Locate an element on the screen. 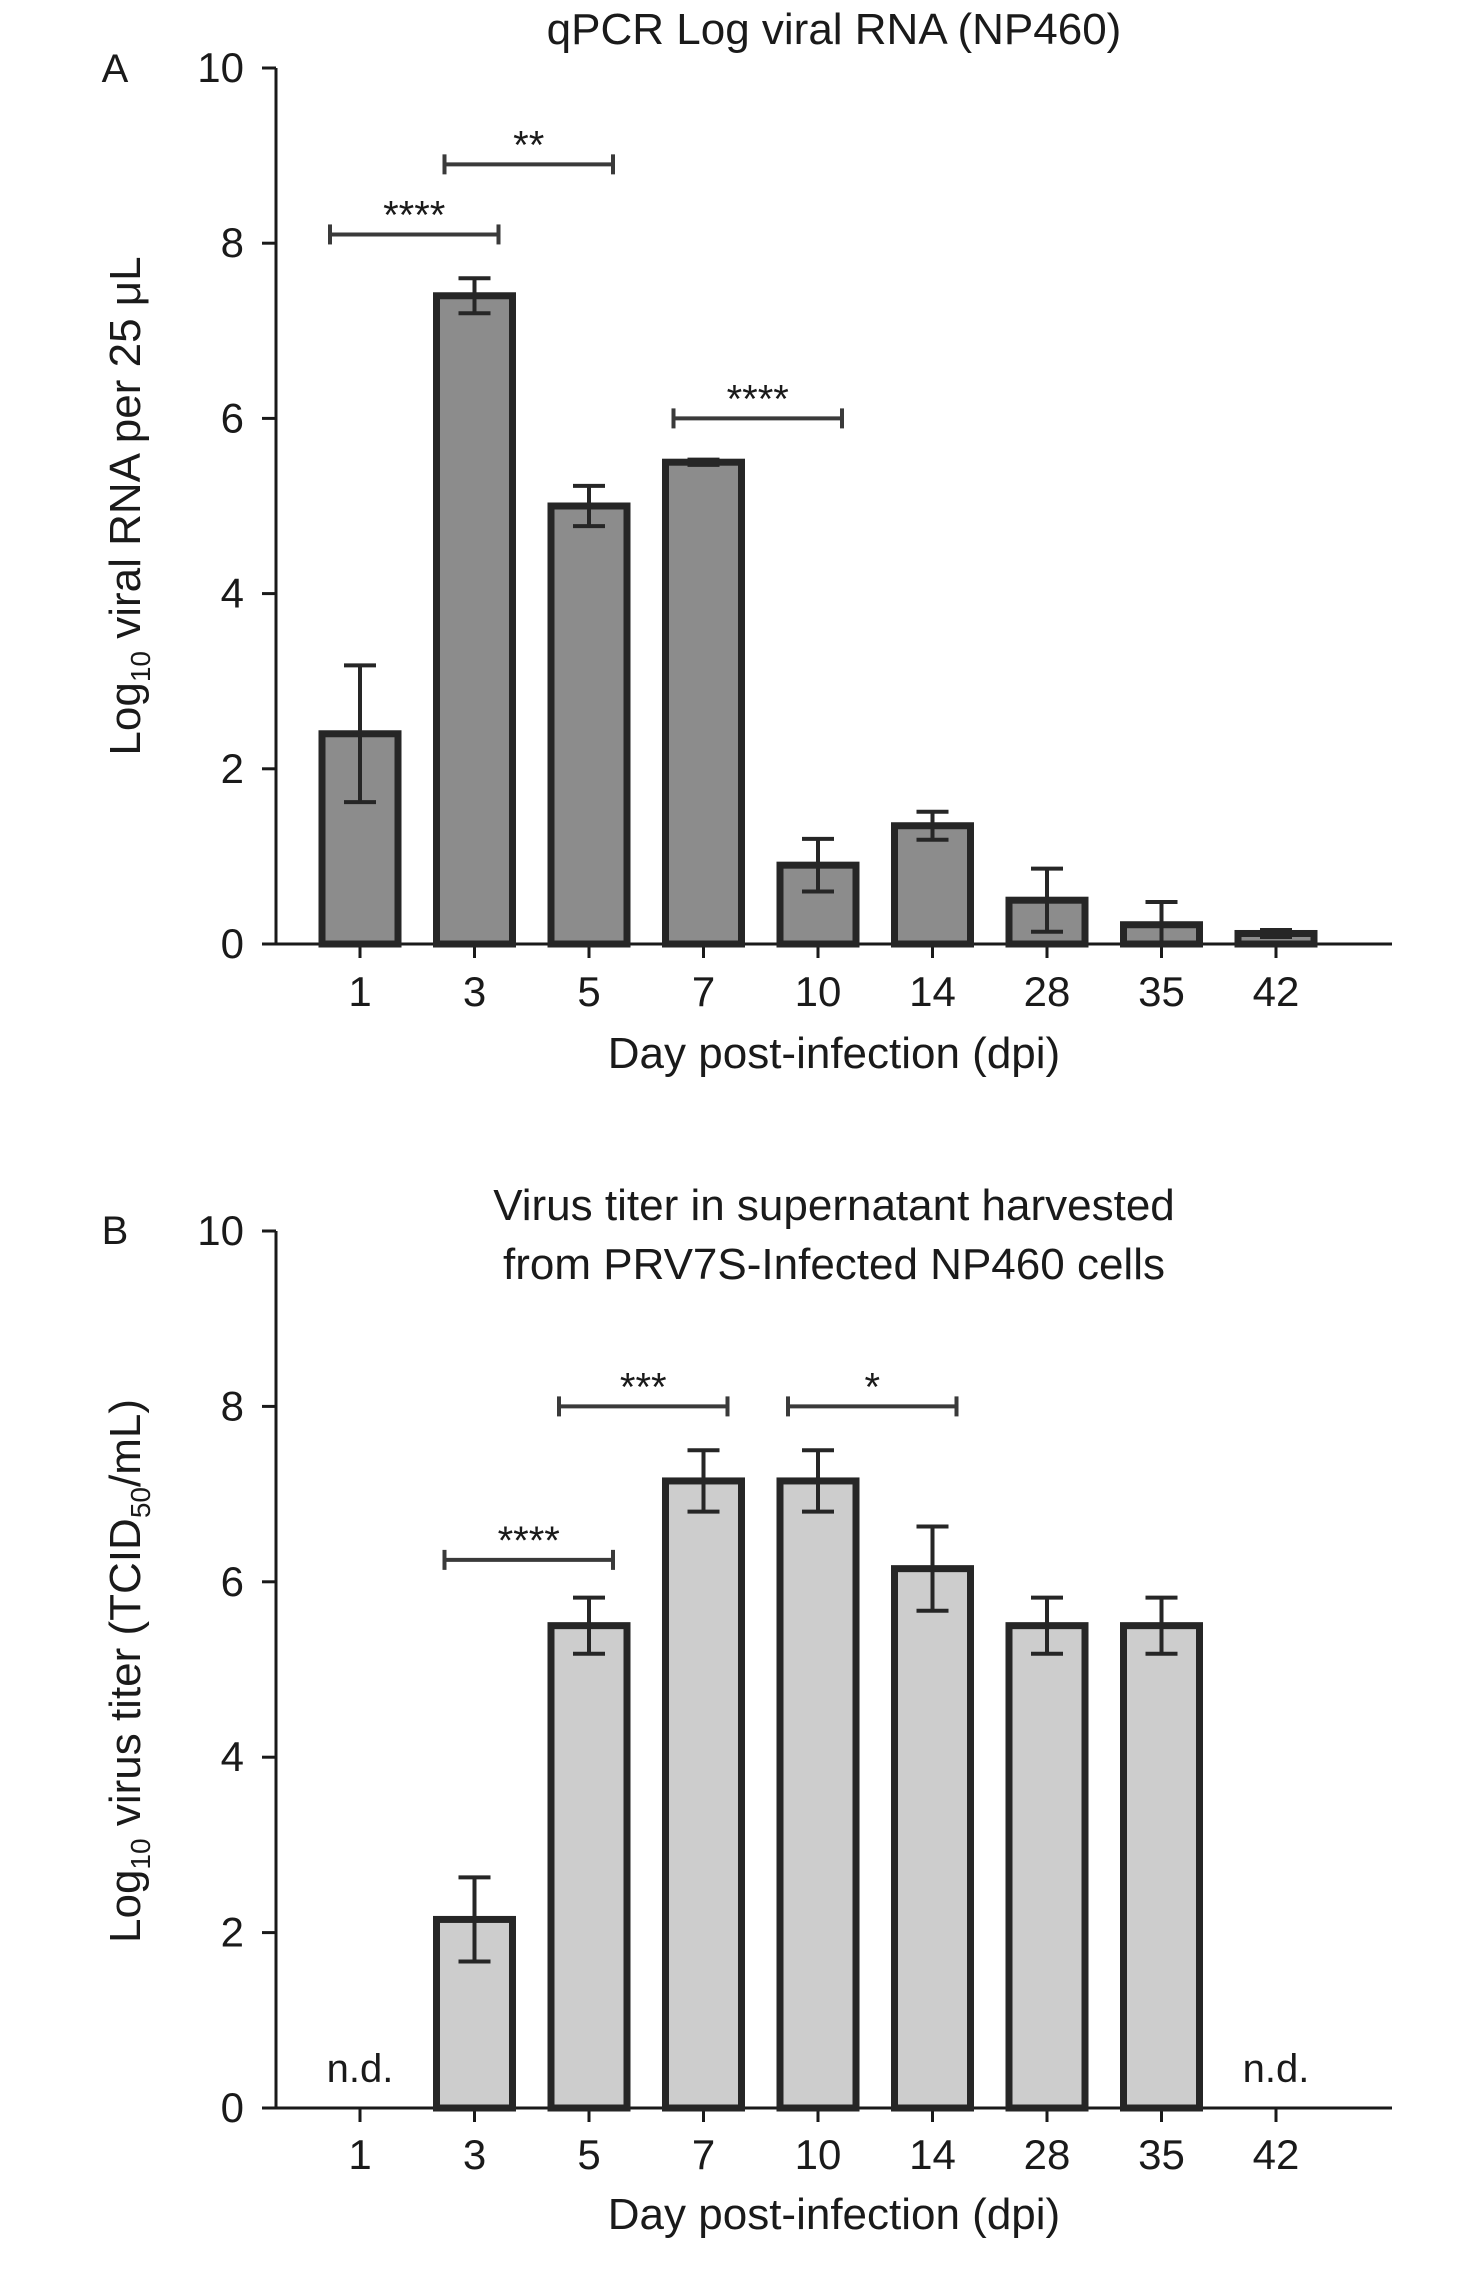  chart-title: from PRV7S-Infected NP460 cells is located at coordinates (834, 1264).